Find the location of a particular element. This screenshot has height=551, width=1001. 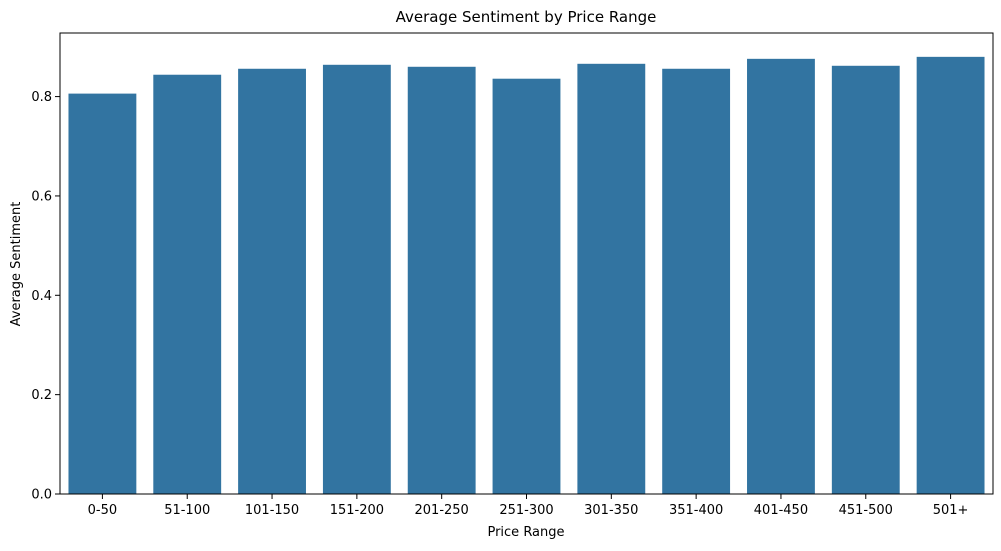

x-tick-label: 51-100 is located at coordinates (187, 510).